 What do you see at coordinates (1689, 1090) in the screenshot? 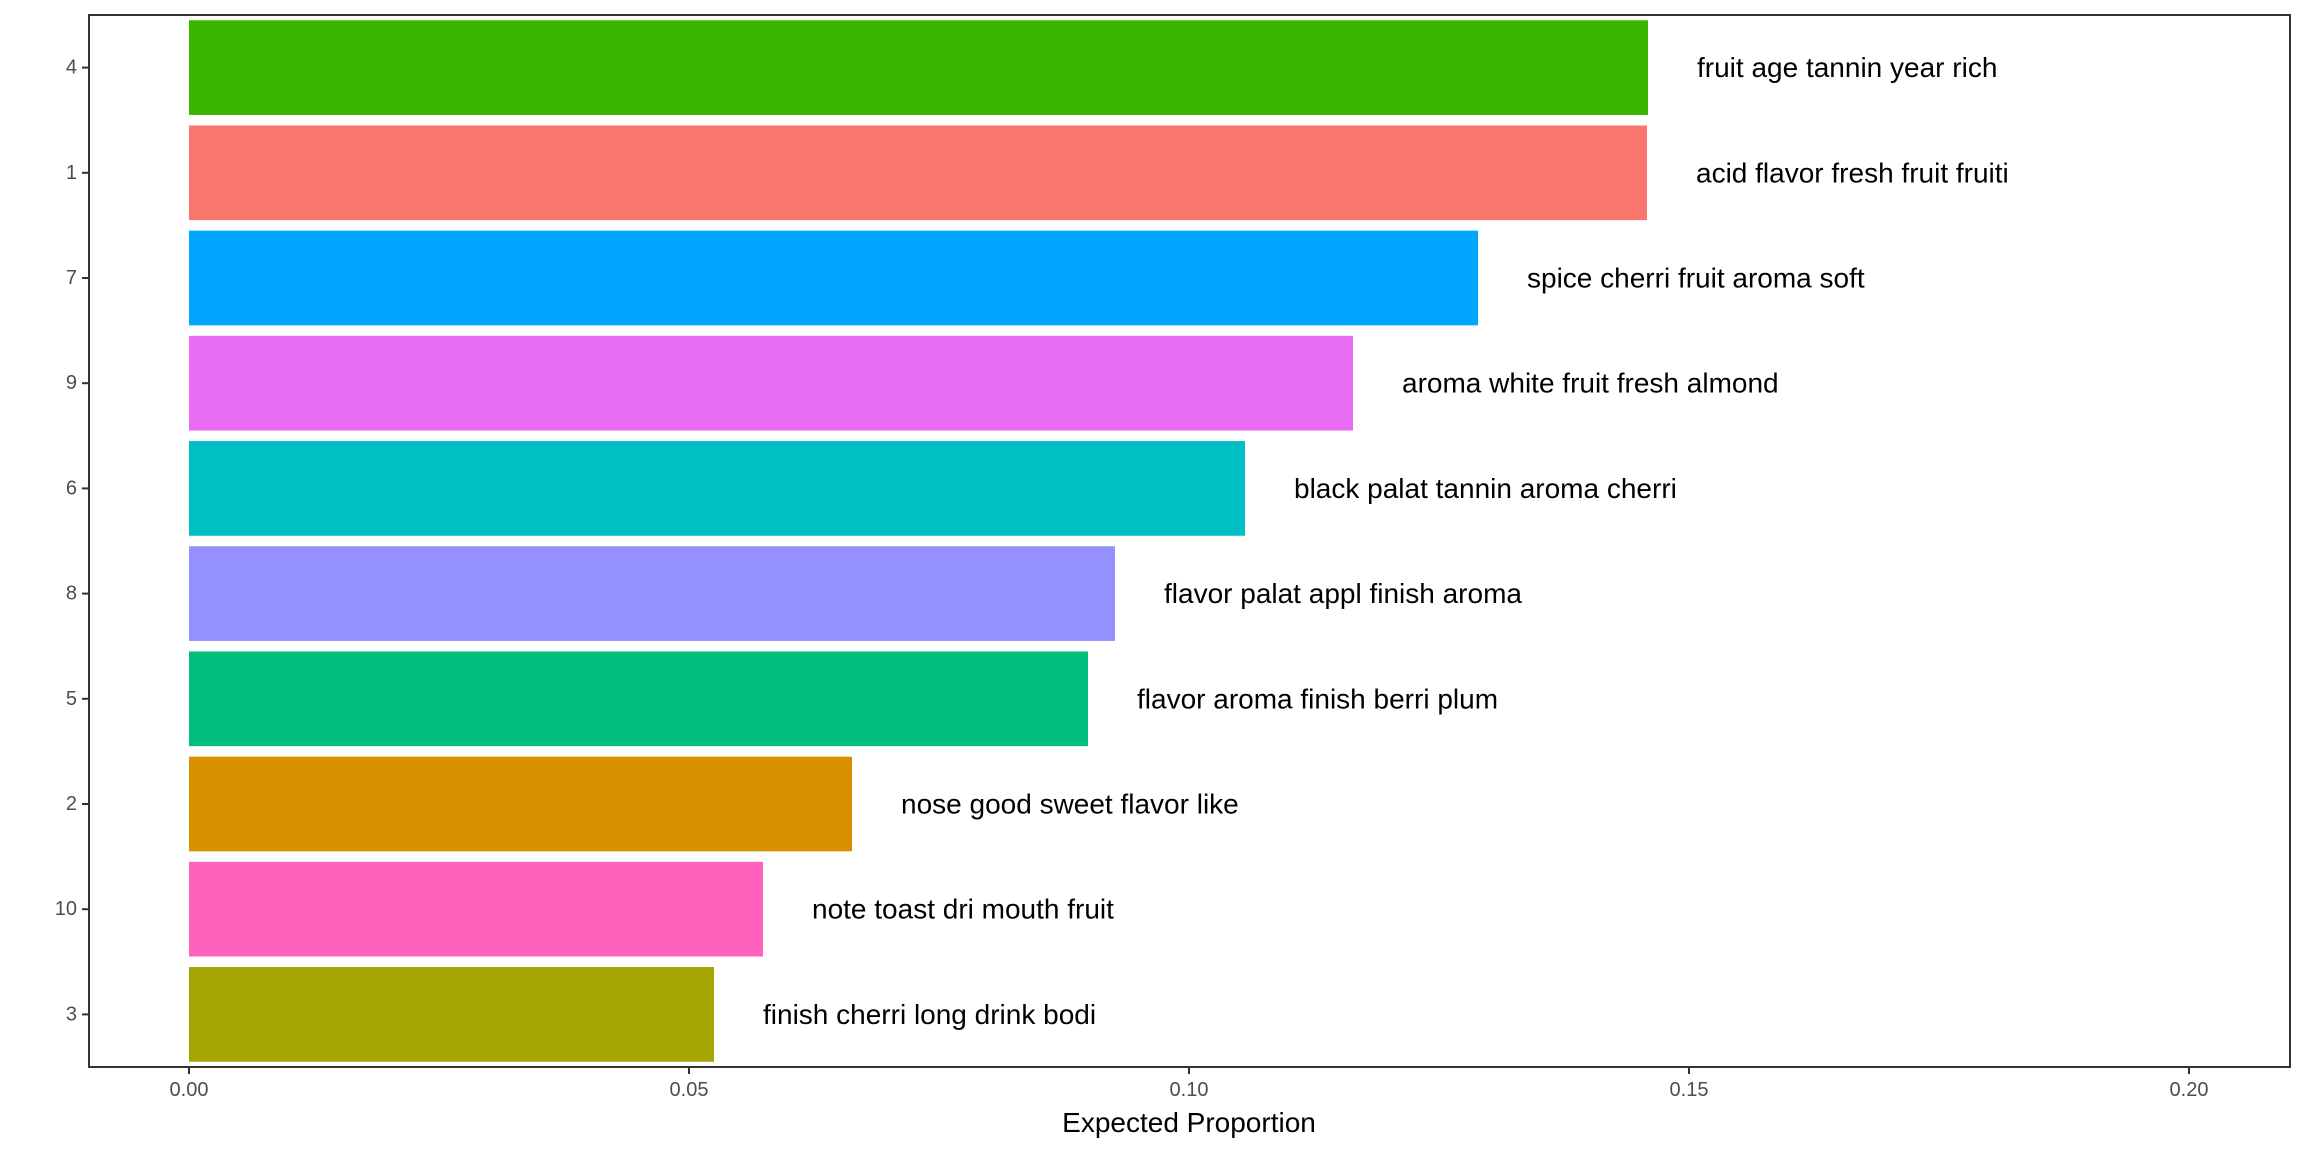
I see `x-tick-label: 0.15` at bounding box center [1689, 1090].